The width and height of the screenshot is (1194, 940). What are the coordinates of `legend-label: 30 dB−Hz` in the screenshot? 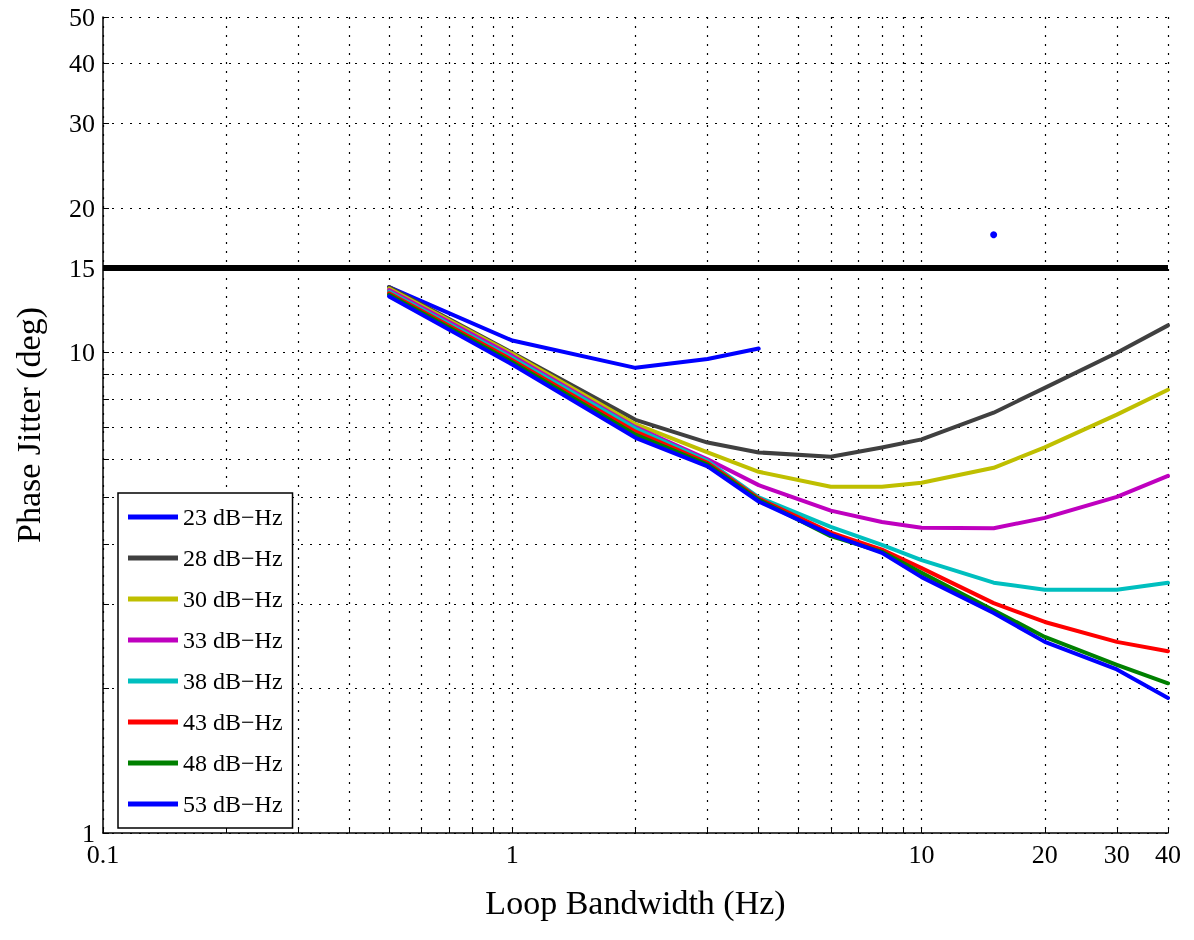 It's located at (233, 599).